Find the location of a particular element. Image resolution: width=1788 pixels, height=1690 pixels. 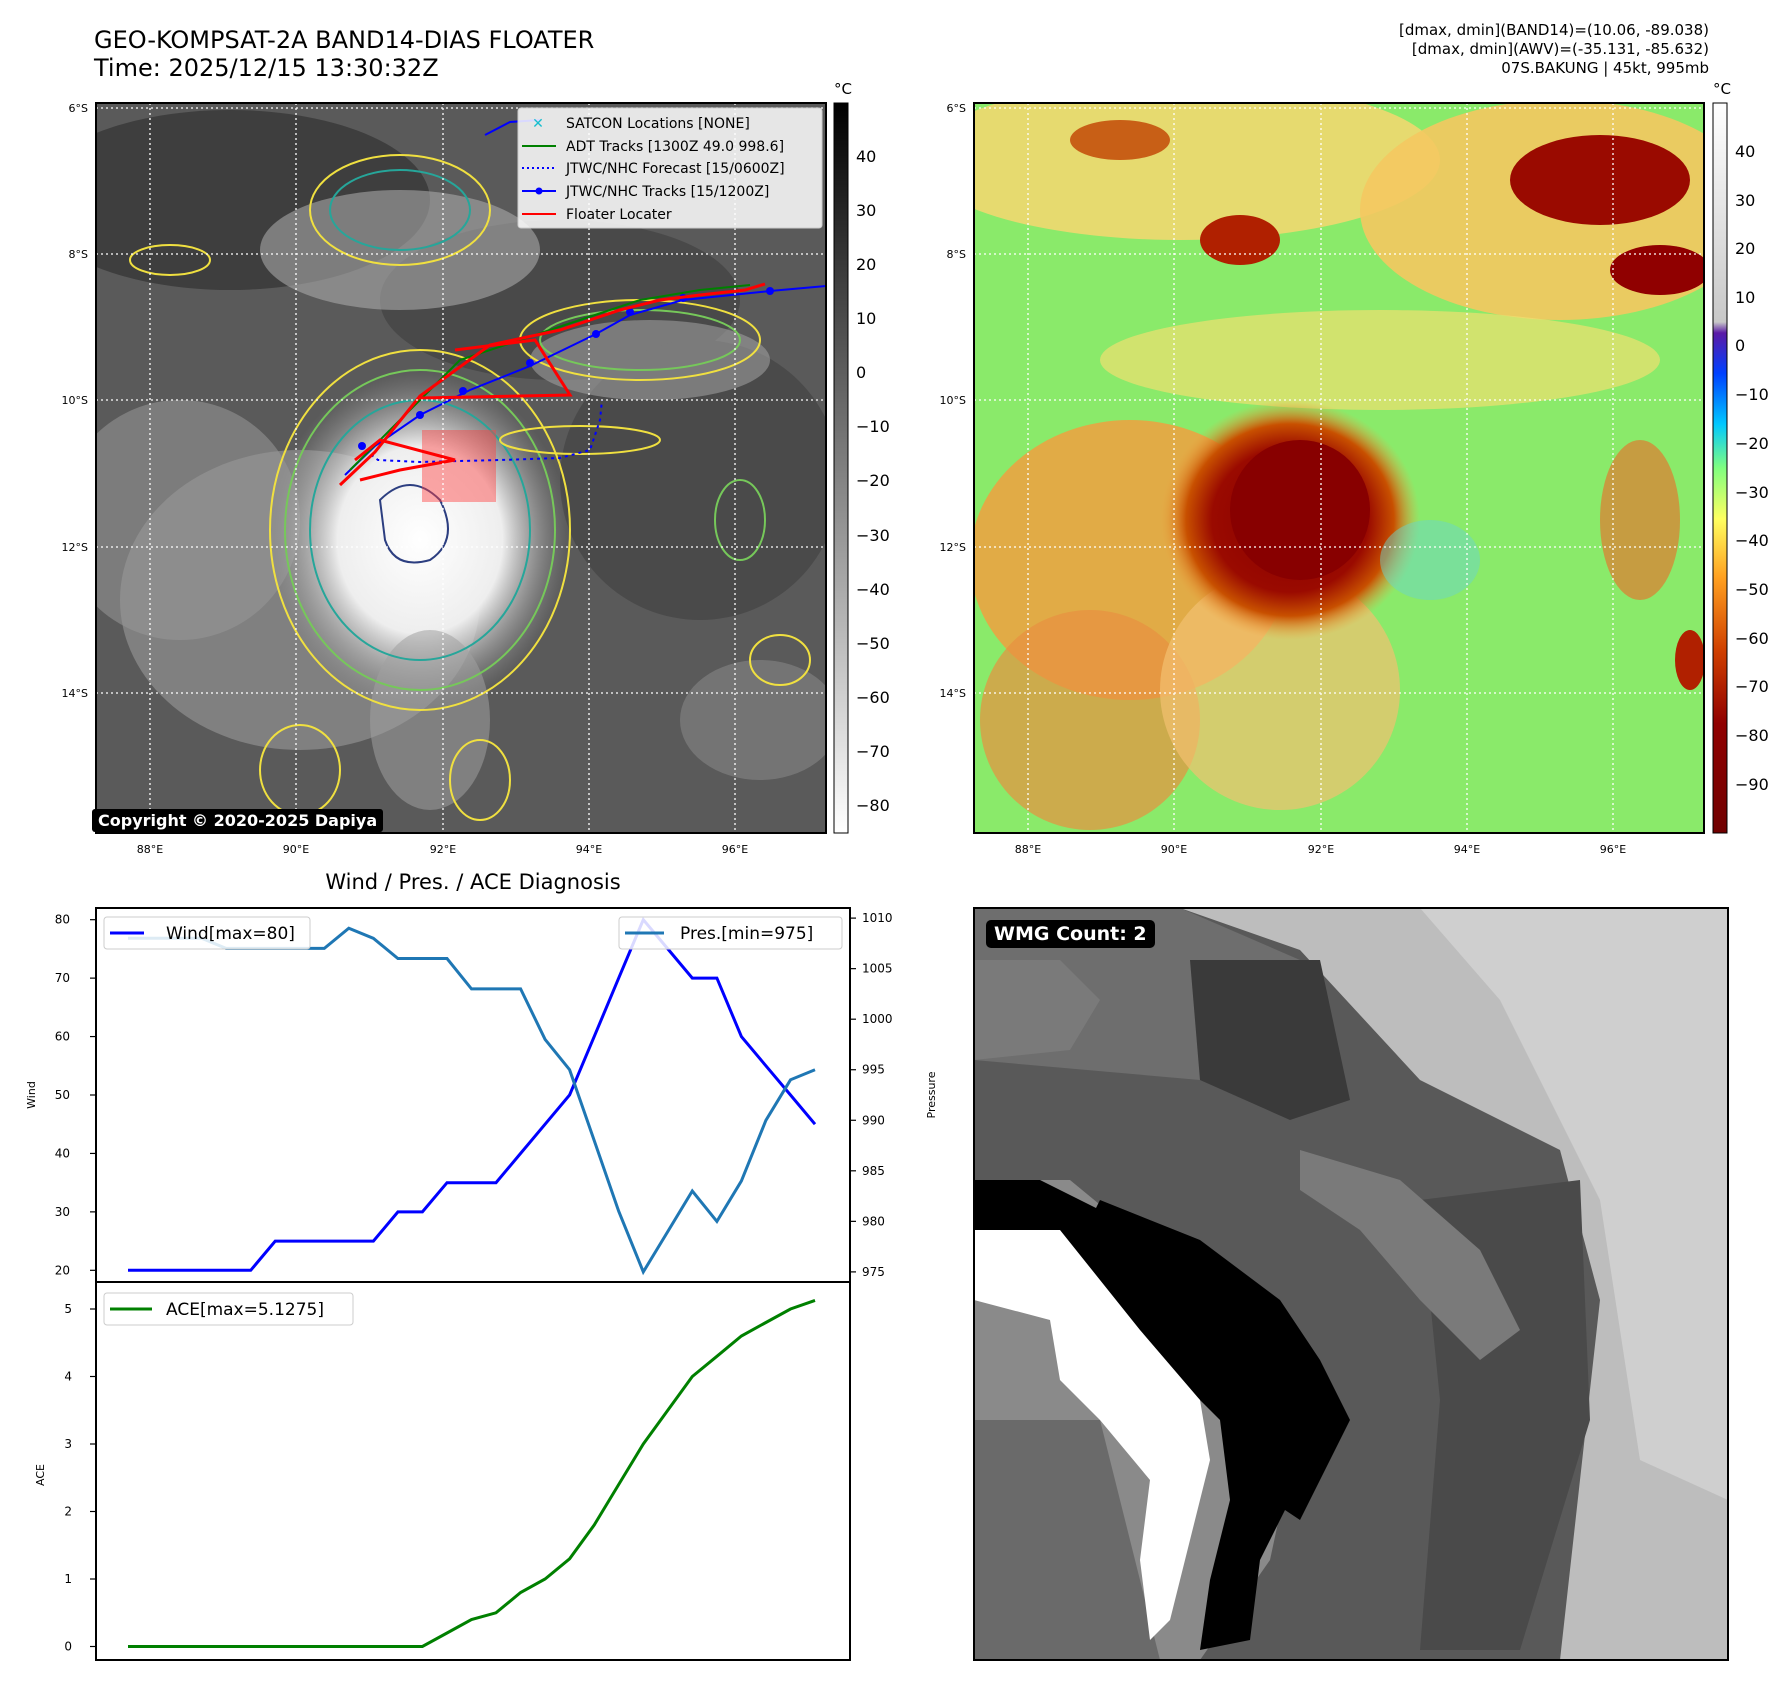

ir-lat-labels: 6°S 8°S 10°S 12°S 14°S is located at coordinates (75, 401).